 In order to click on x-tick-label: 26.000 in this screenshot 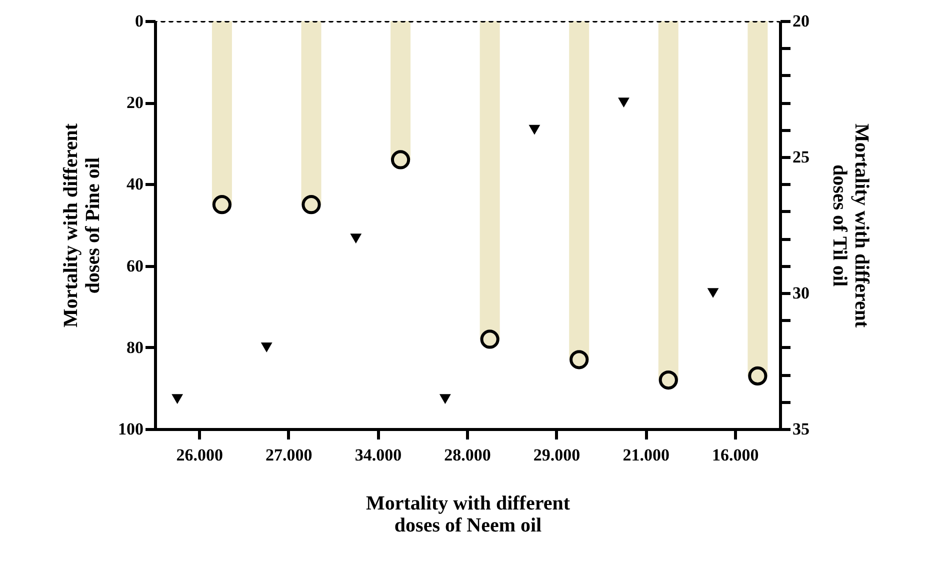, I will do `click(200, 455)`.